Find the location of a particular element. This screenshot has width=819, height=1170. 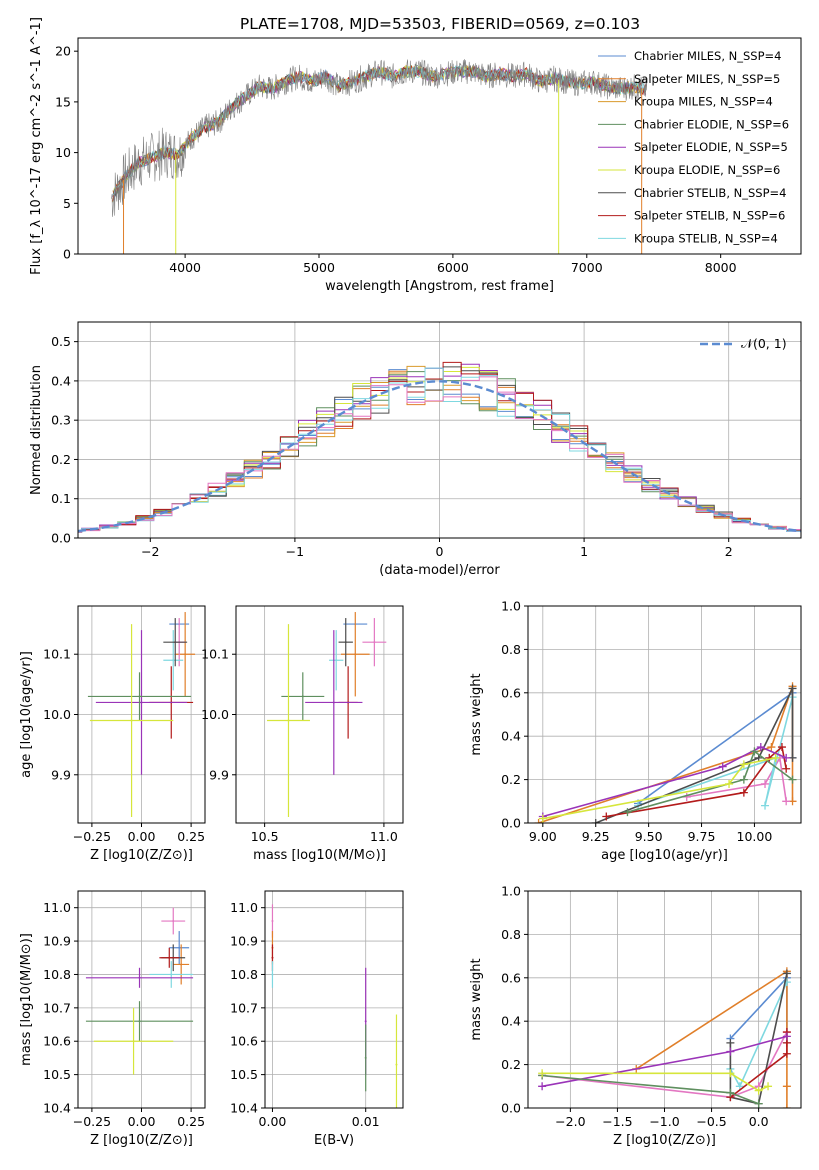

x-tick-label: 0 is located at coordinates (440, 551).